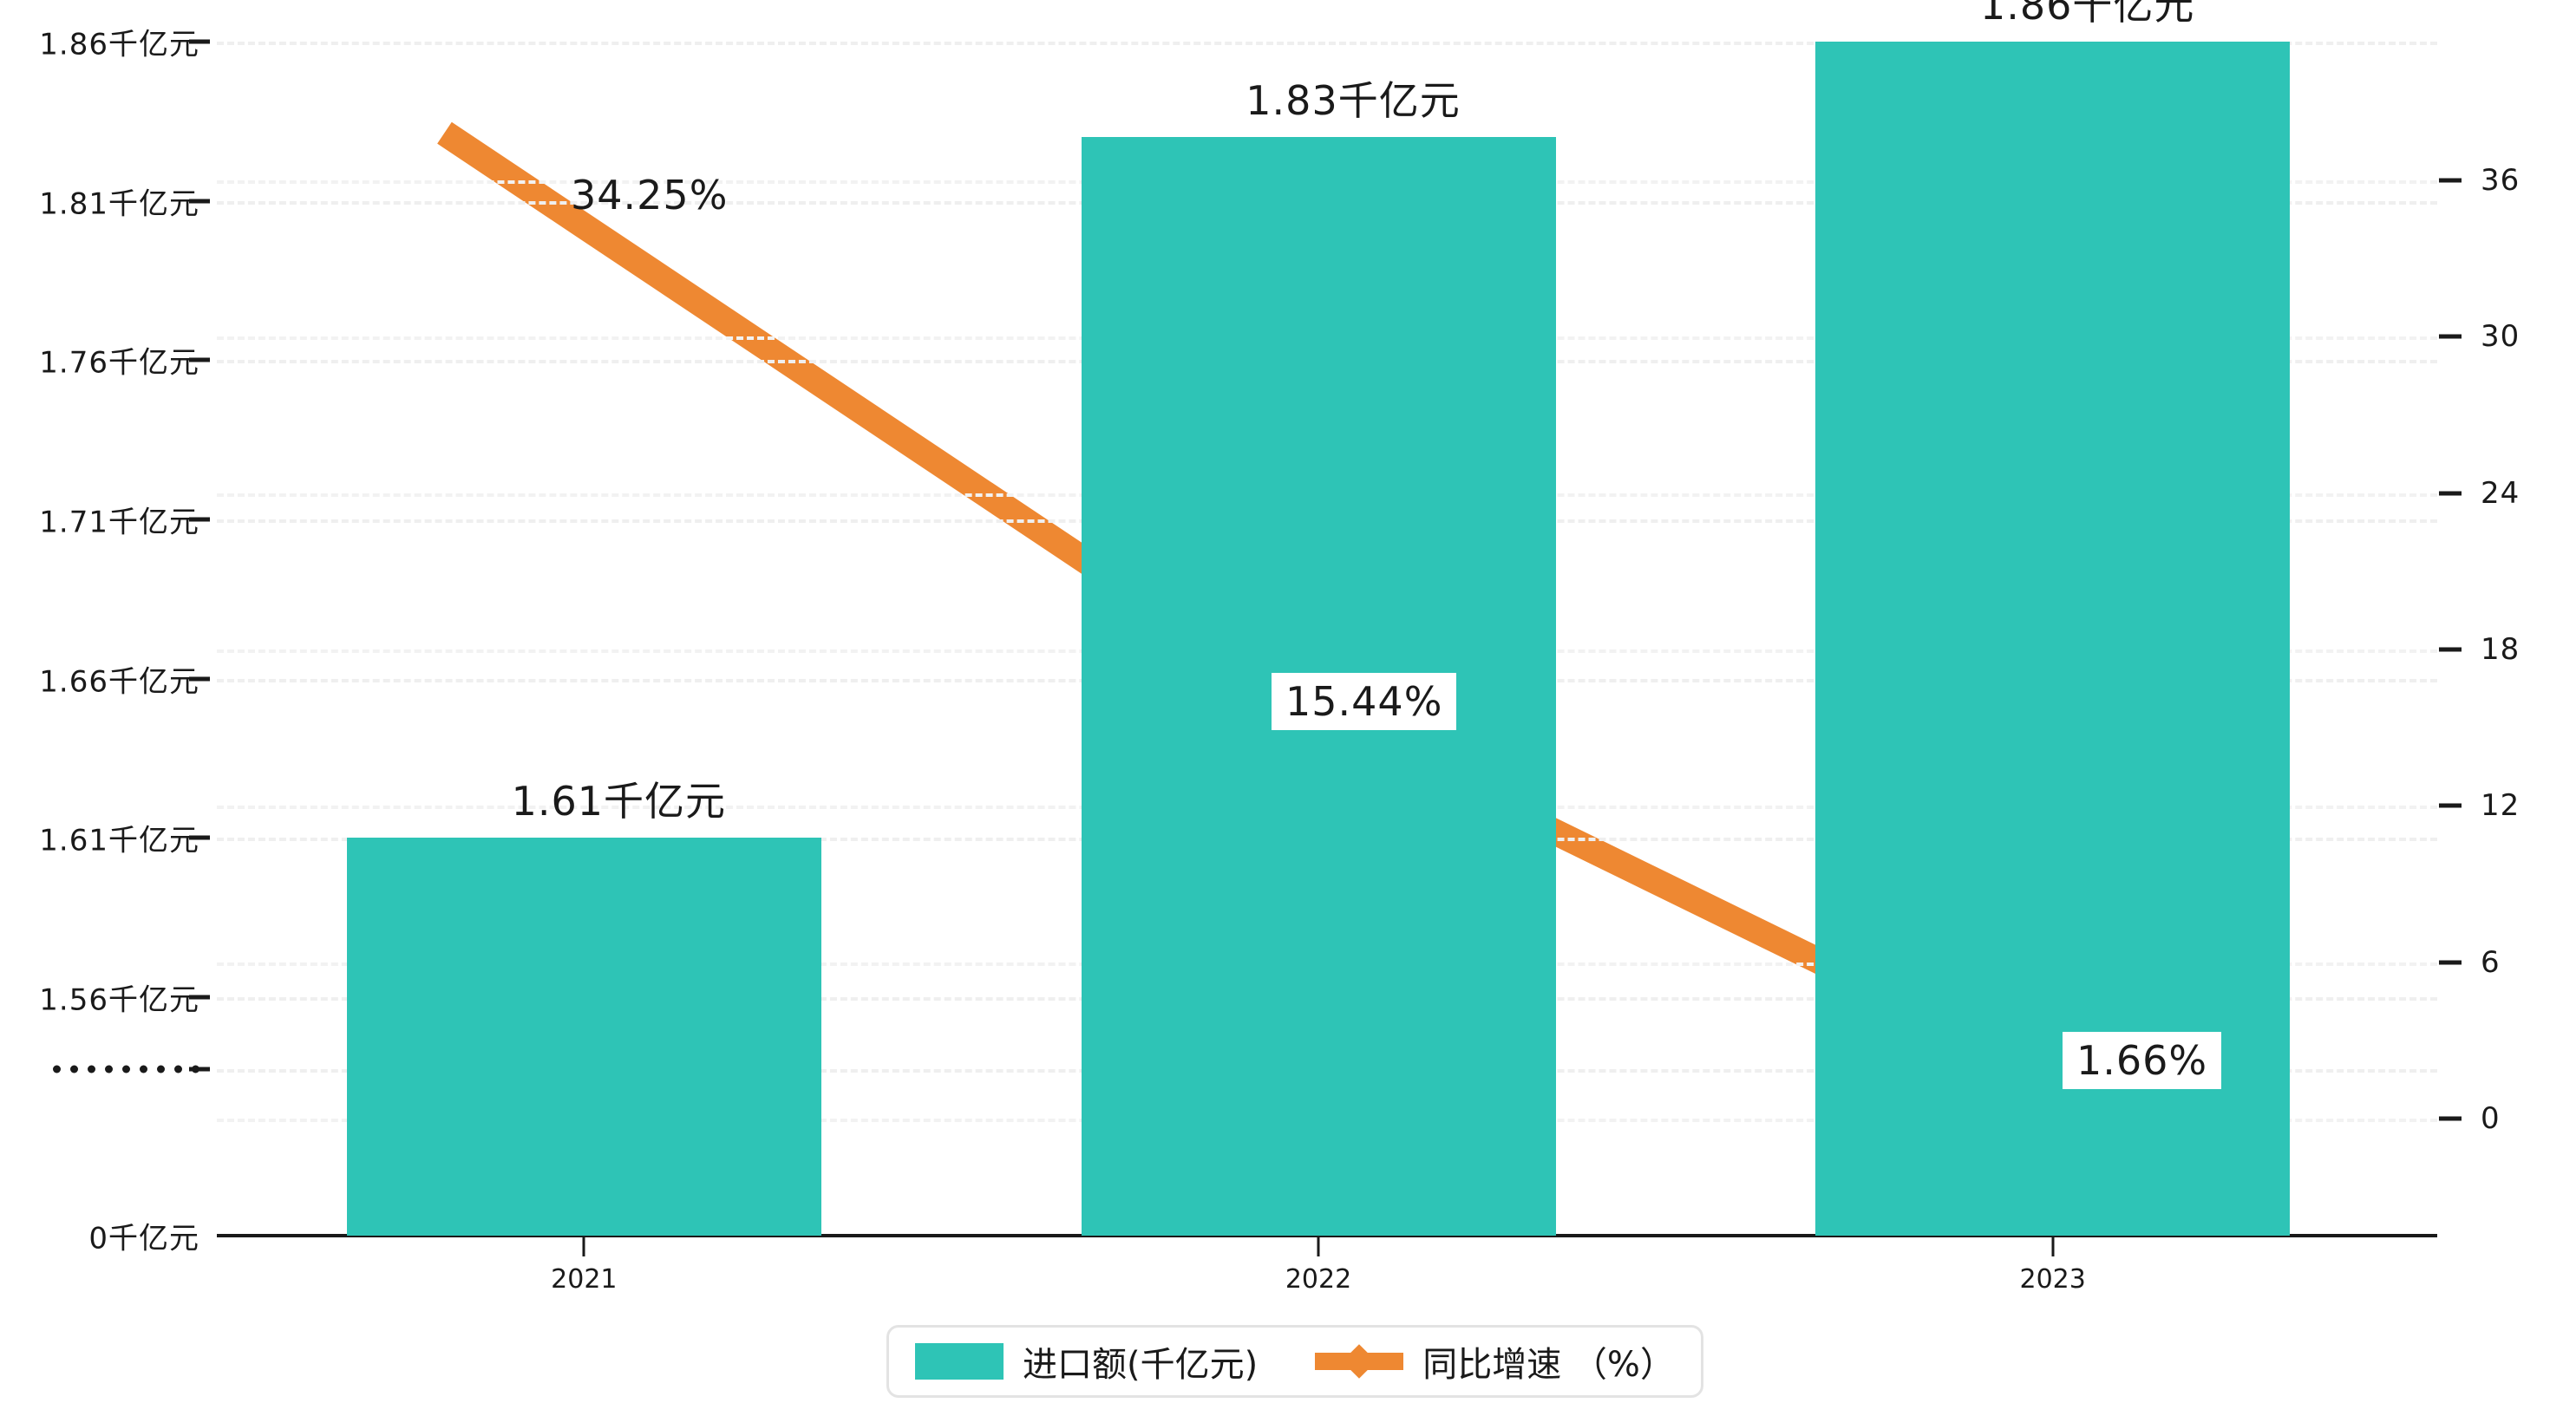 This screenshot has width=2576, height=1416. I want to click on legend-line-diamond-icon, so click(1359, 1361).